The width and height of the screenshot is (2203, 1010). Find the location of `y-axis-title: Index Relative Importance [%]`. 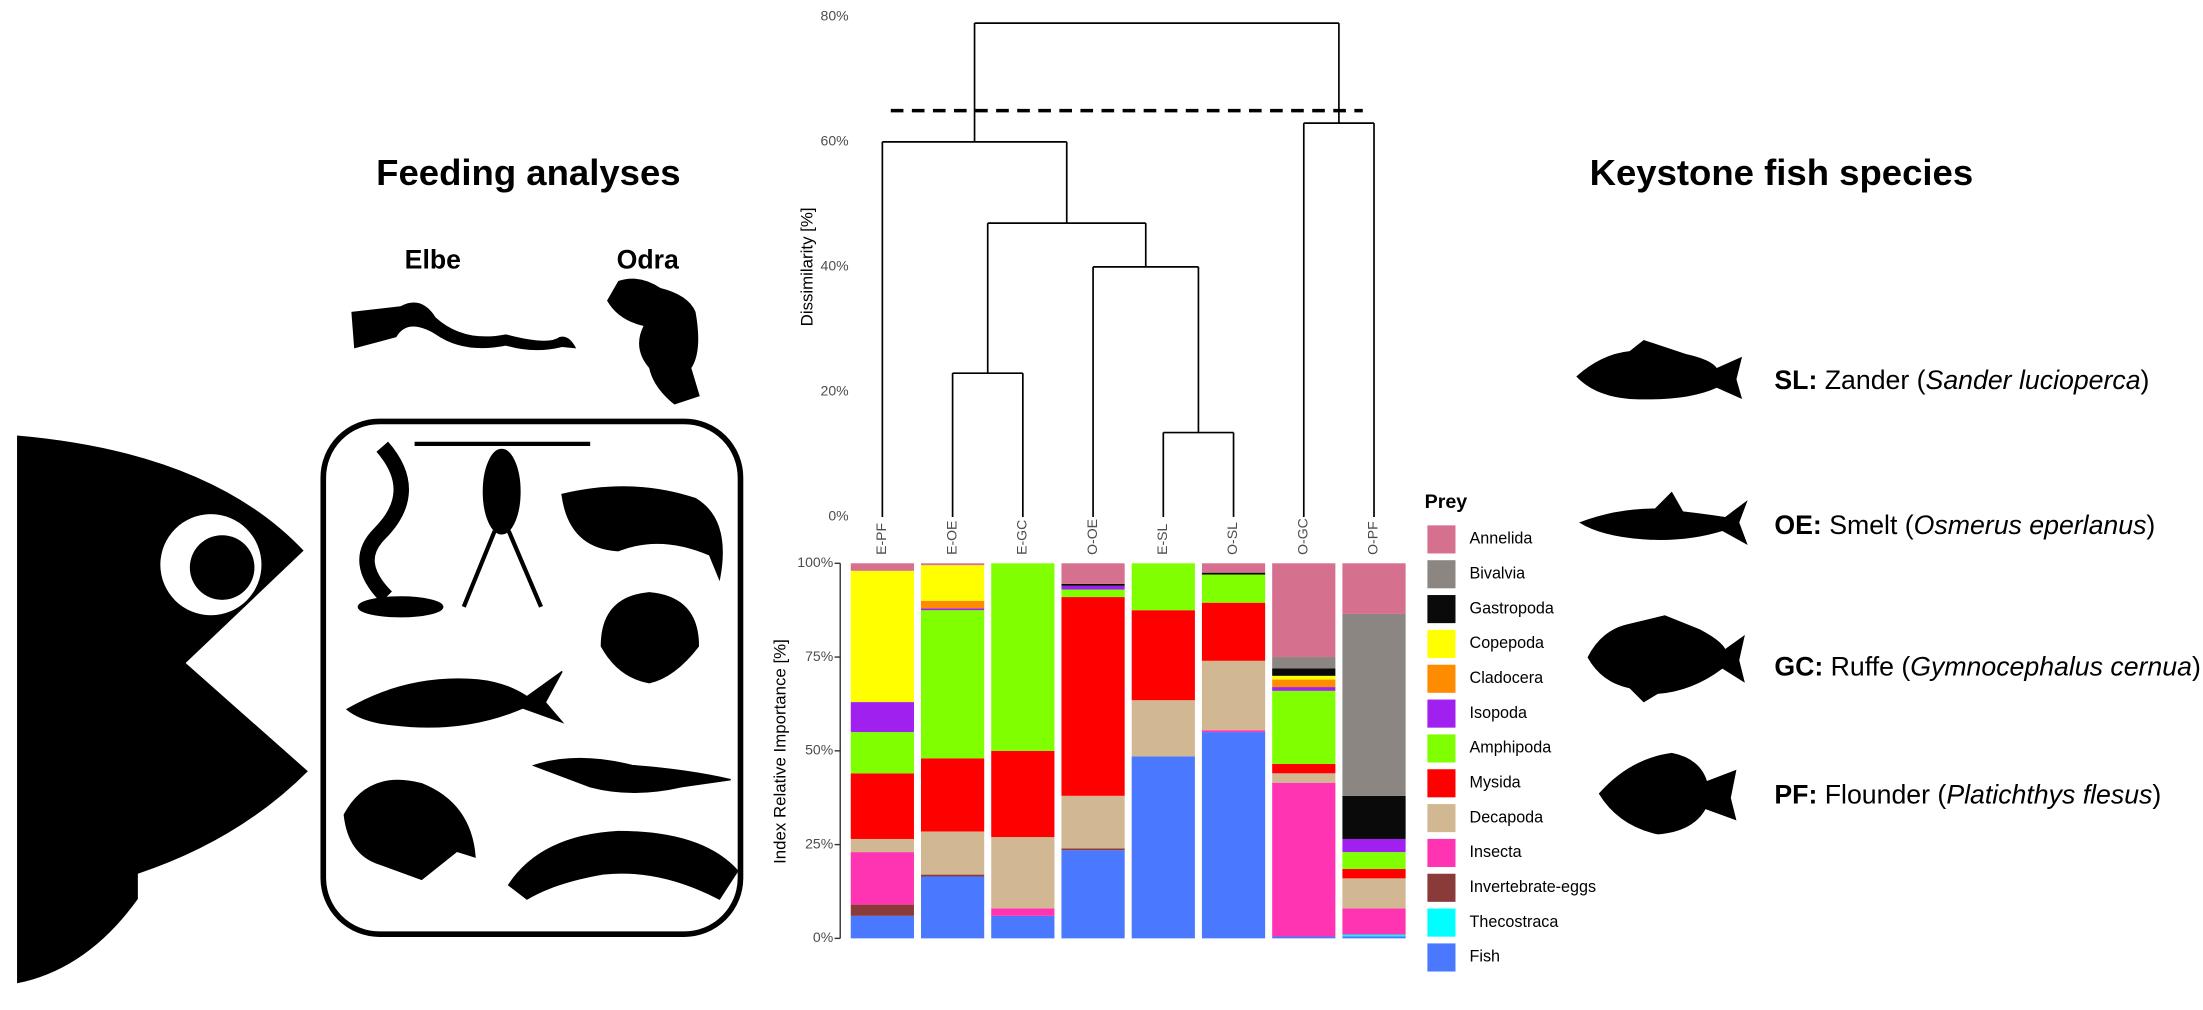

y-axis-title: Index Relative Importance [%] is located at coordinates (780, 751).